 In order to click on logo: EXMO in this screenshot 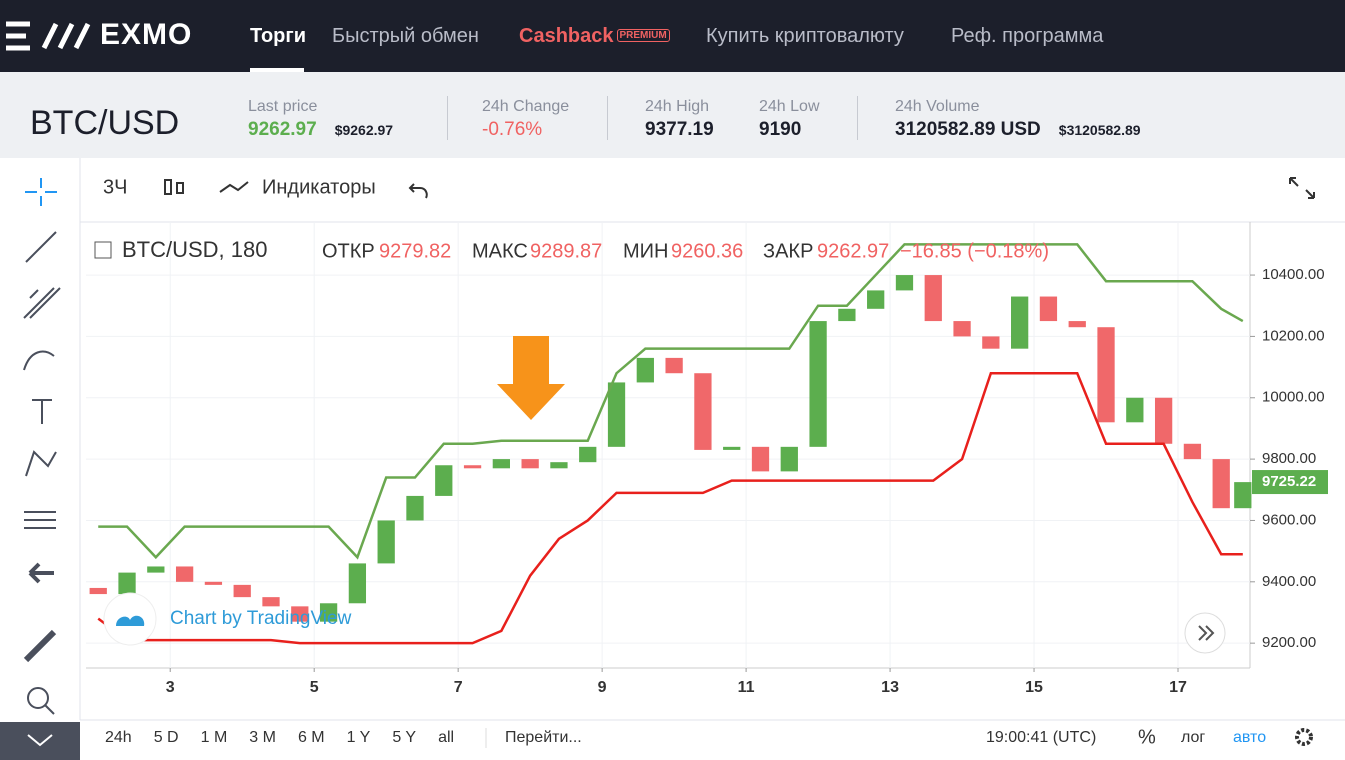, I will do `click(146, 34)`.